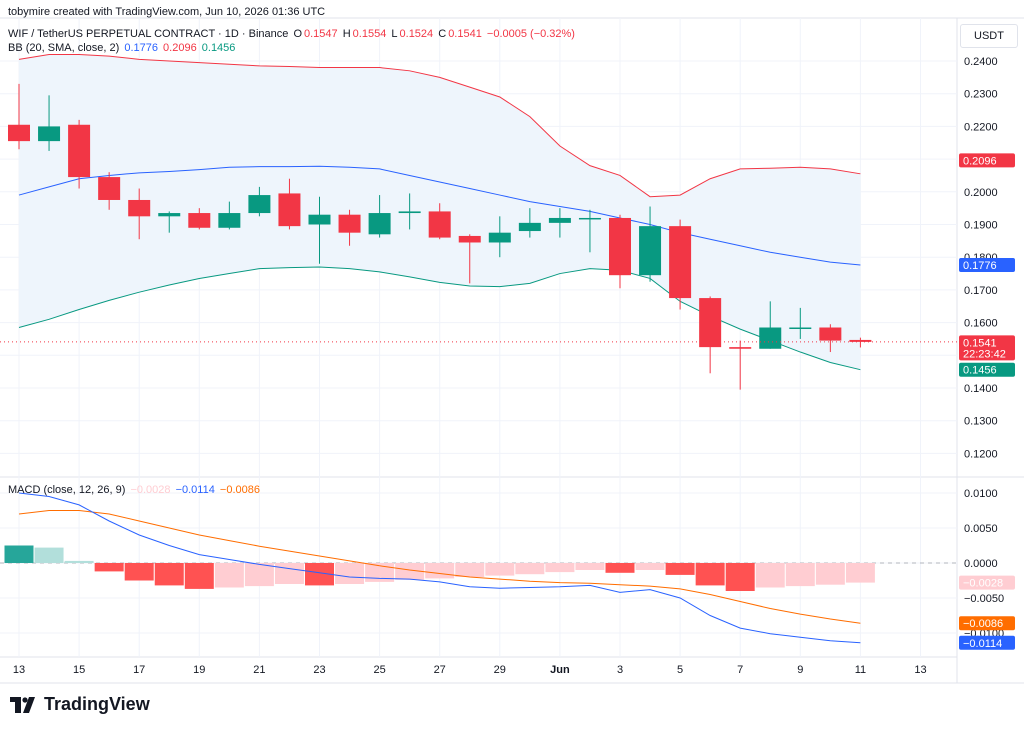 The height and width of the screenshot is (734, 1024). I want to click on time-tick-label: 17, so click(139, 670).